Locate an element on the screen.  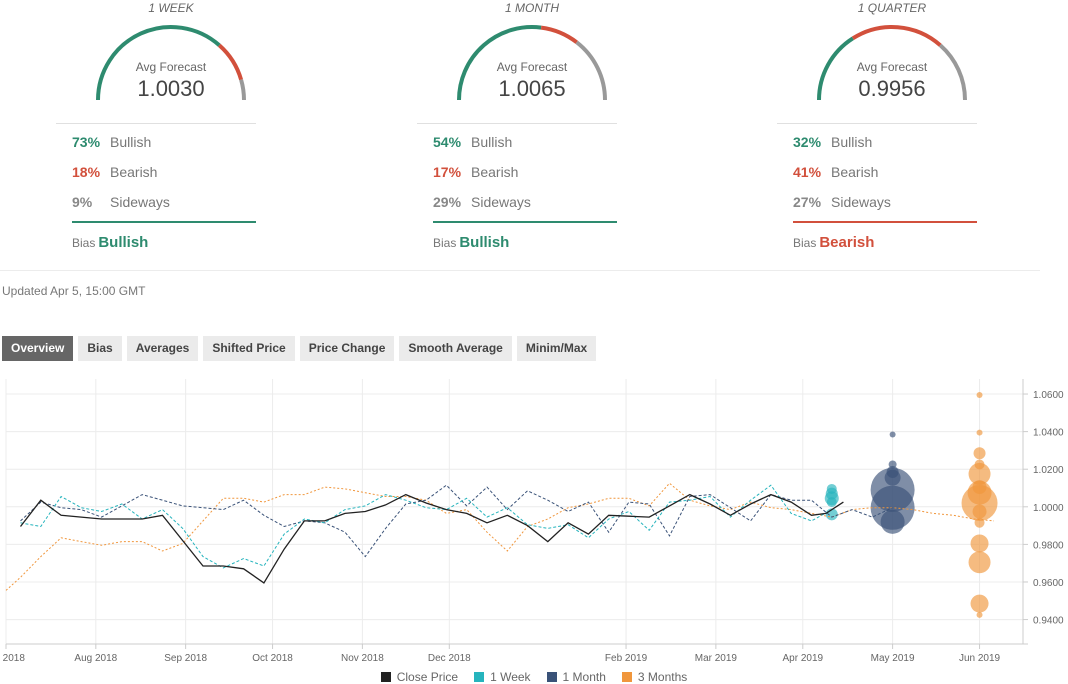
x-tick-label: Apr 2019 is located at coordinates (802, 658).